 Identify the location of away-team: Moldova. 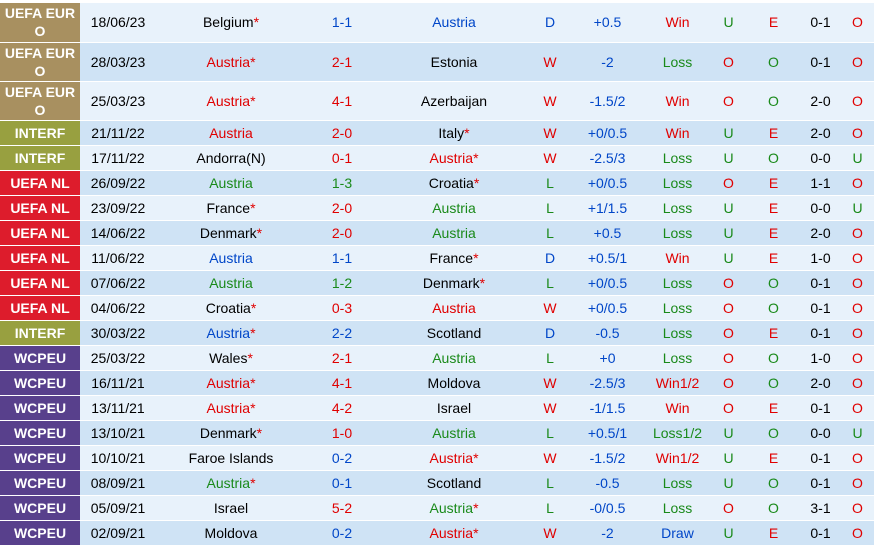
(454, 383).